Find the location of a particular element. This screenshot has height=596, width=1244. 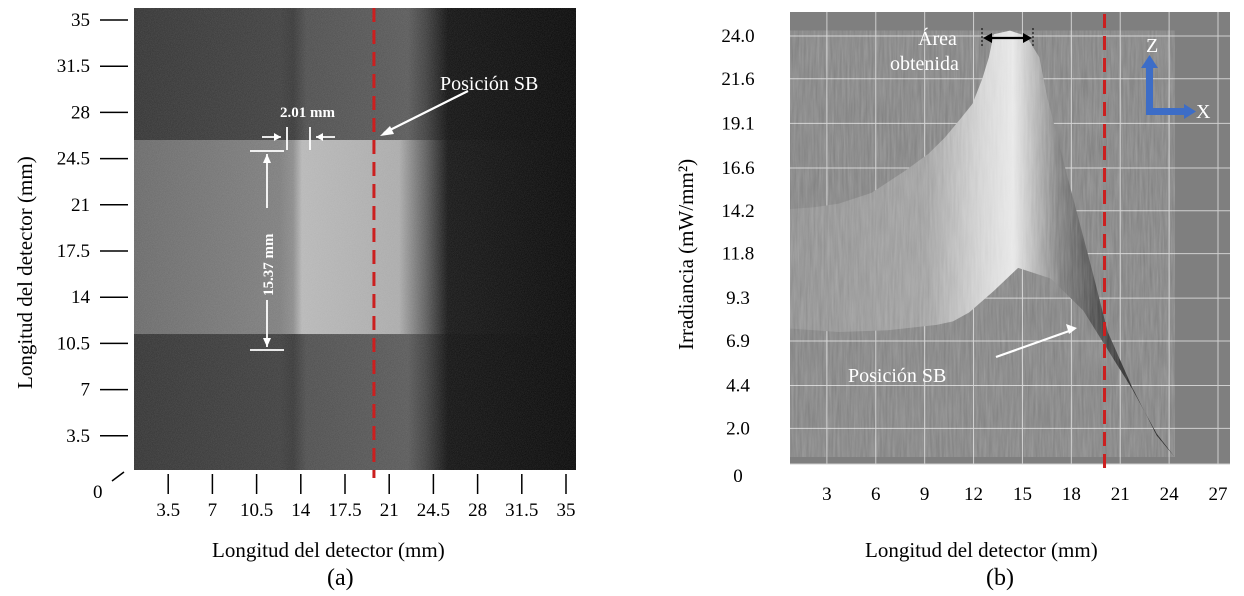

y-tick-label-b: 21.6 is located at coordinates (737, 79).